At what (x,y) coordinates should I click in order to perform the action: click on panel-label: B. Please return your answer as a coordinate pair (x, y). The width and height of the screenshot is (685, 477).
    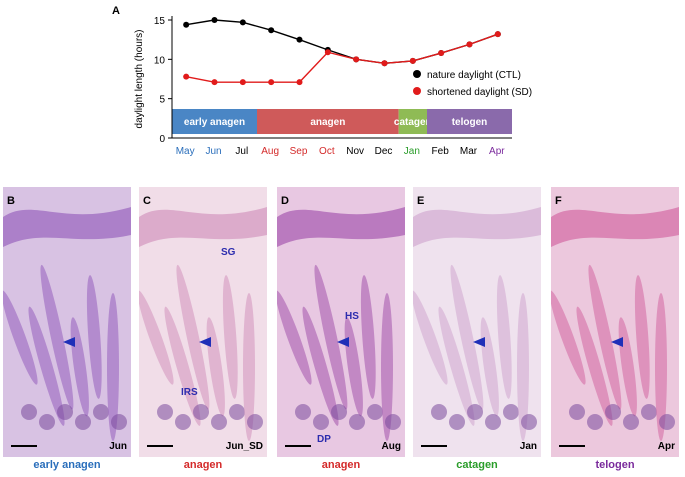
    Looking at the image, I should click on (11, 201).